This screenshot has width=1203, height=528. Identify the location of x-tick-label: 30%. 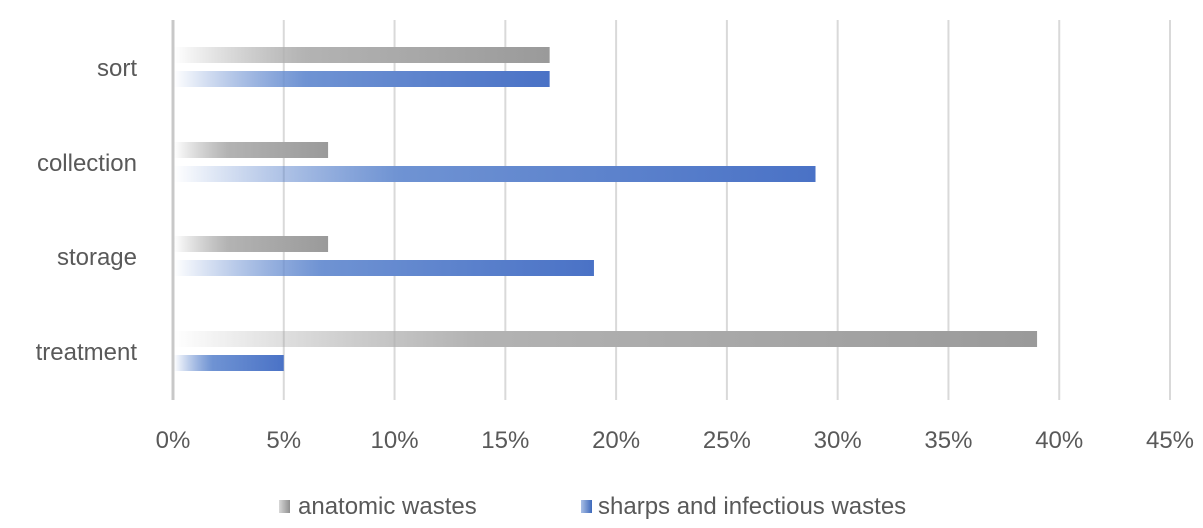
(838, 440).